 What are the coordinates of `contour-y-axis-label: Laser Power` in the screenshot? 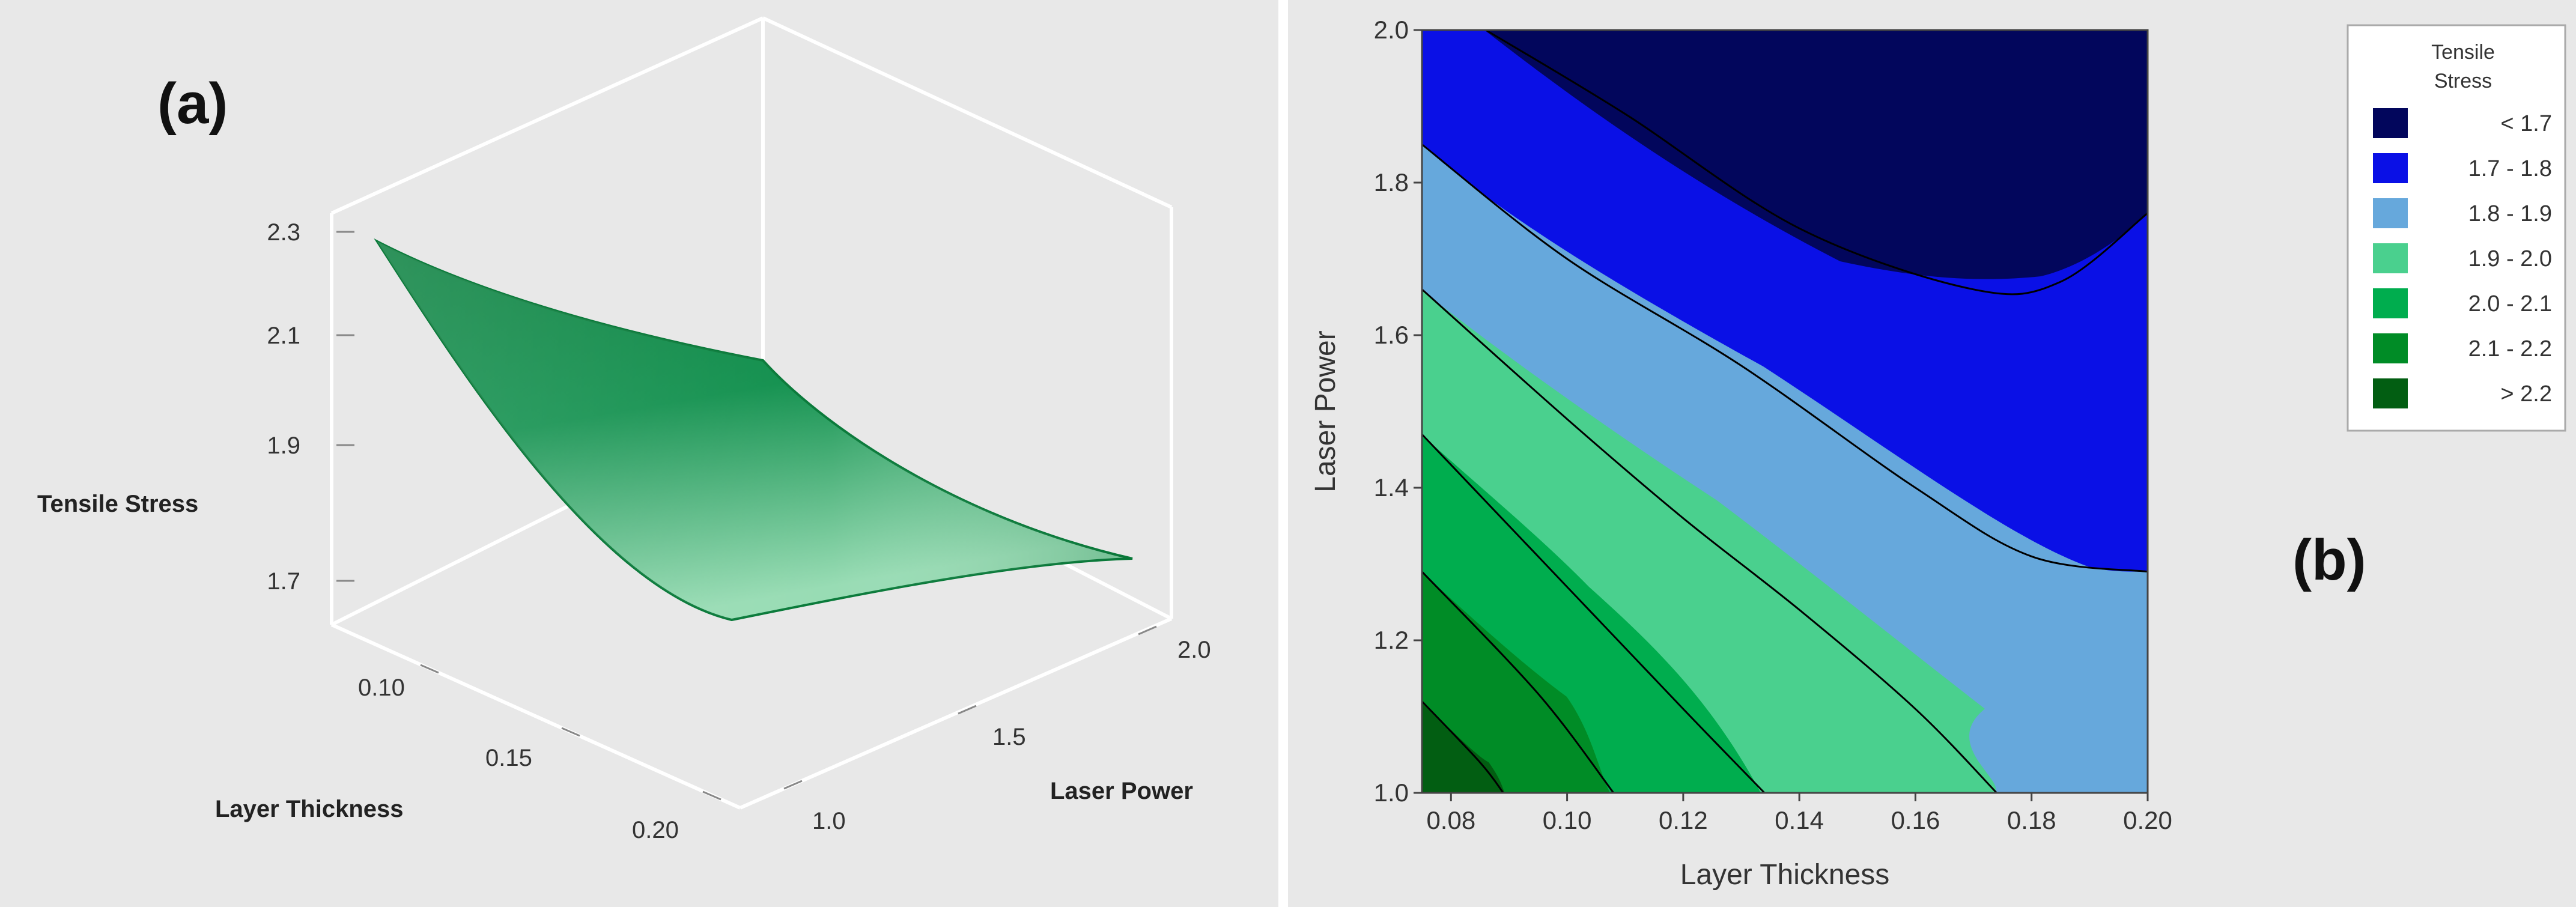 It's located at (1325, 411).